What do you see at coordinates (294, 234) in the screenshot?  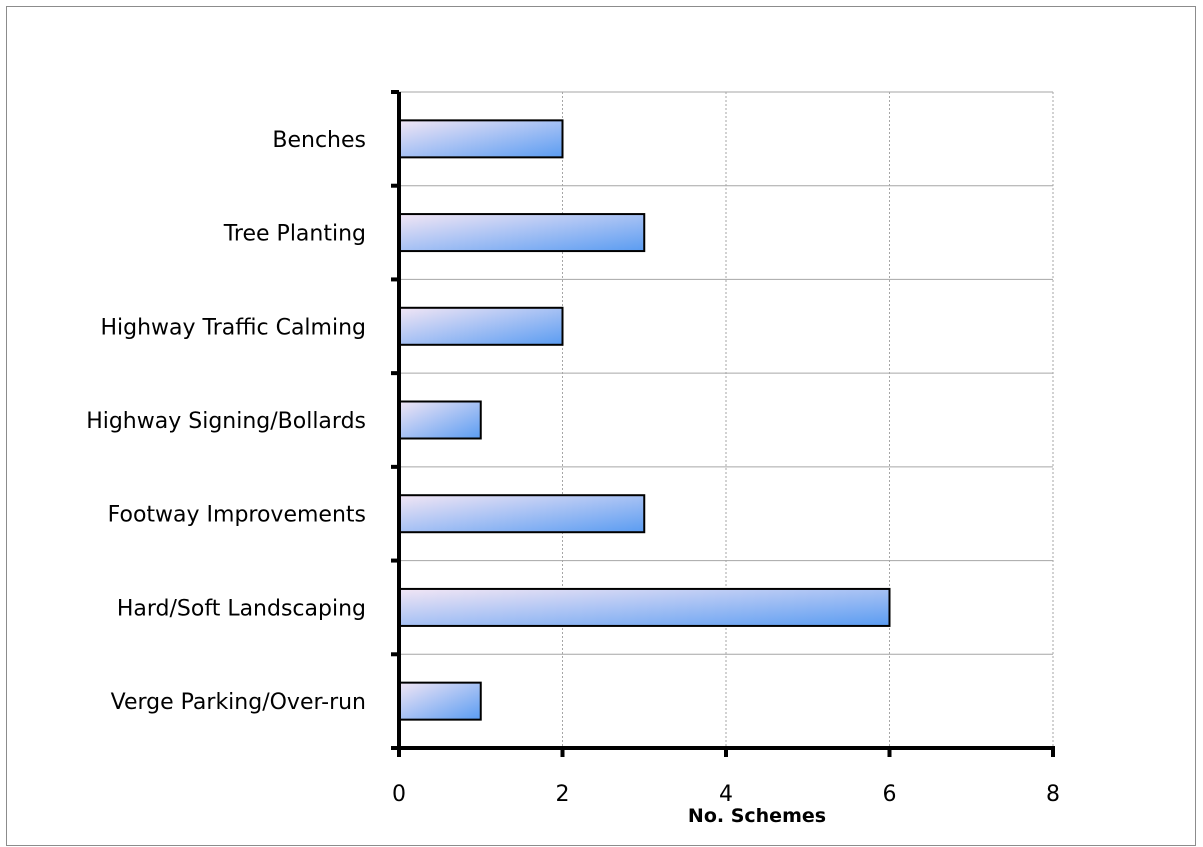 I see `category-label-1: Tree Planting` at bounding box center [294, 234].